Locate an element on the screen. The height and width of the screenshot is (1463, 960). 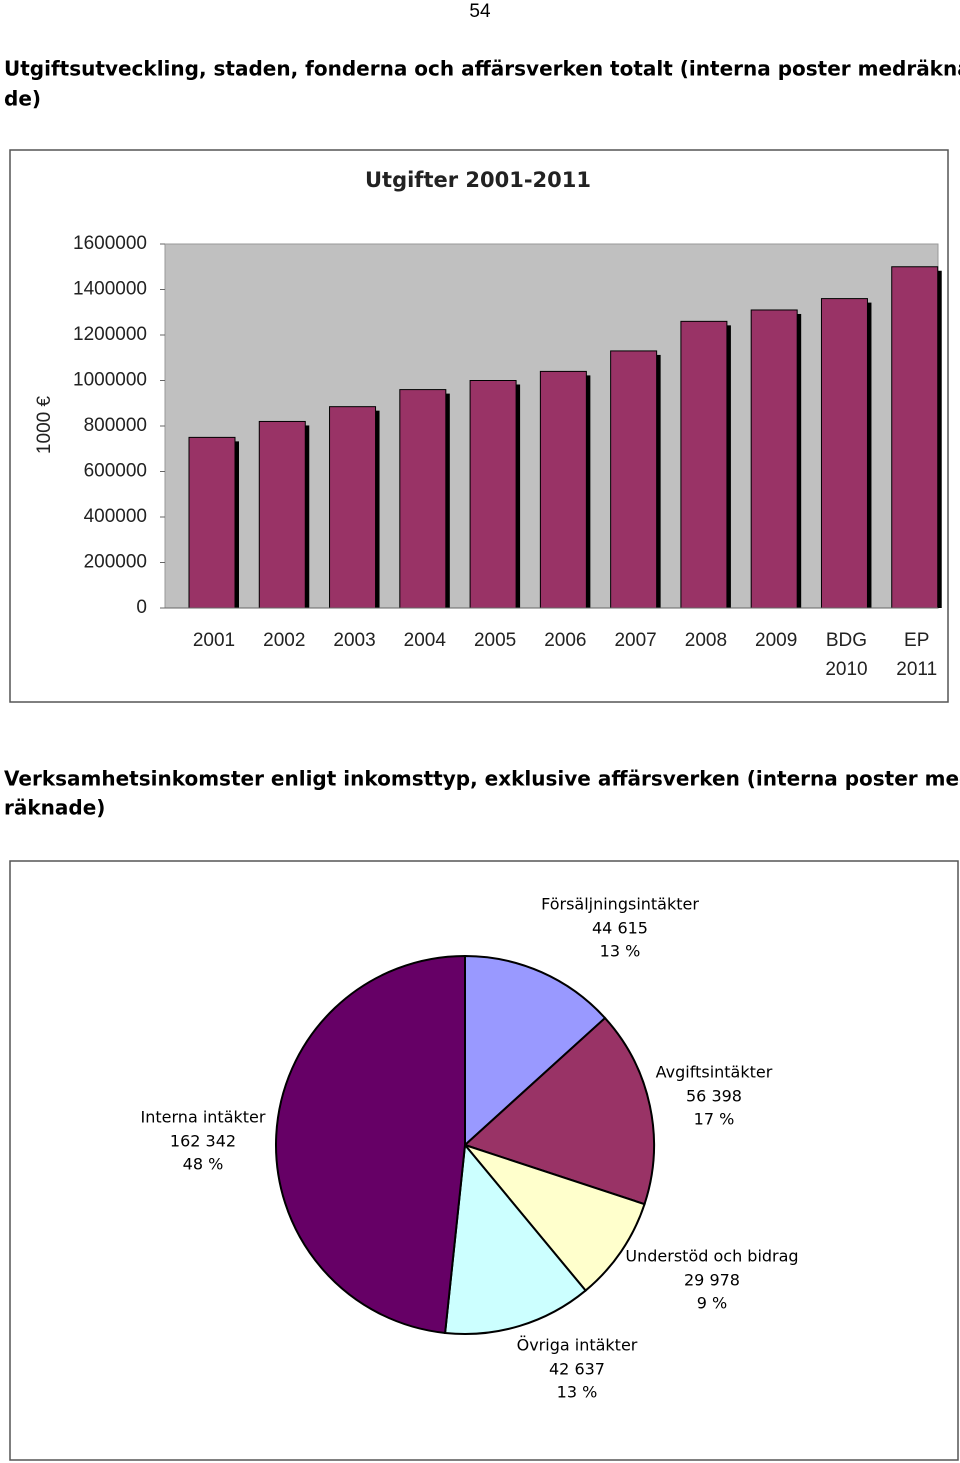
y-tick-label: 1000000 is located at coordinates (110, 380).